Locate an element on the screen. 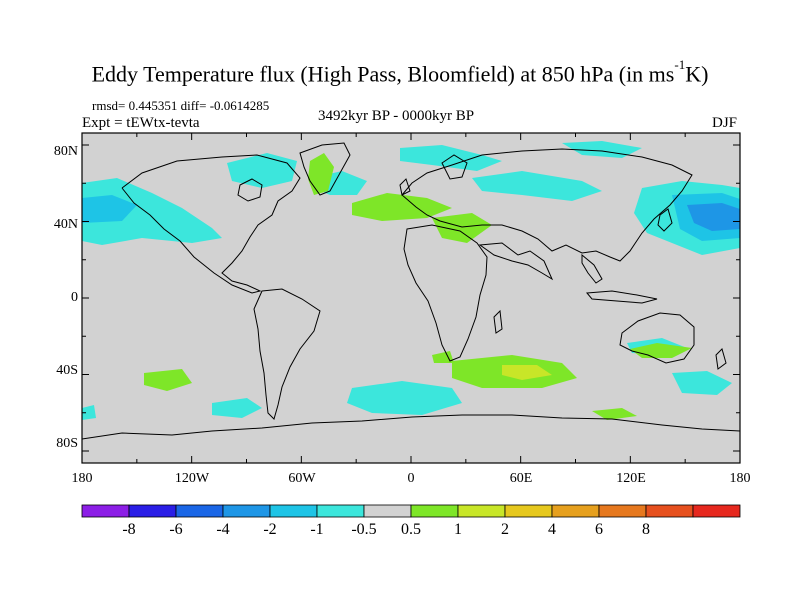 The width and height of the screenshot is (800, 600). lon-tick-label: 120W is located at coordinates (192, 478).